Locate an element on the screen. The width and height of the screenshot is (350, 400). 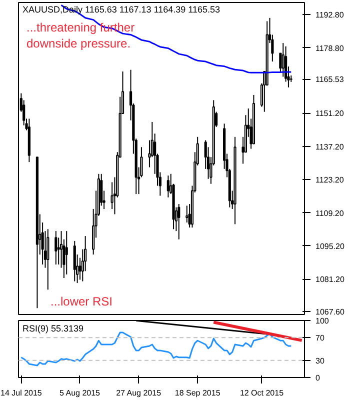
annotation: ...lower RSI is located at coordinates (81, 301).